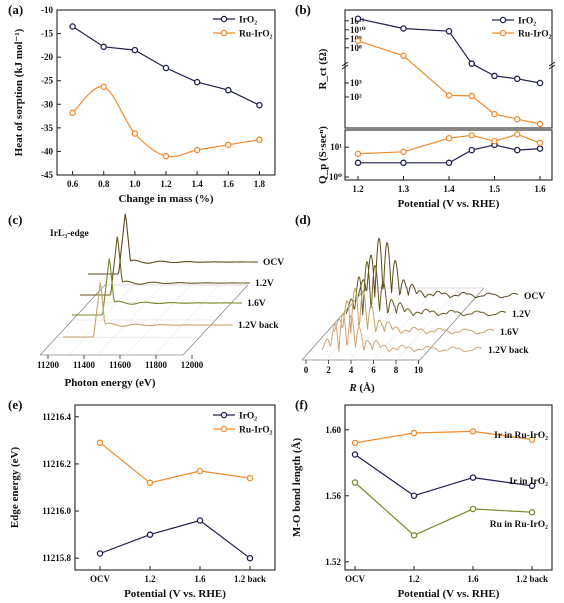 This screenshot has height=603, width=564. Describe the element at coordinates (47, 81) in the screenshot. I see `y-tick-label: -25` at that location.